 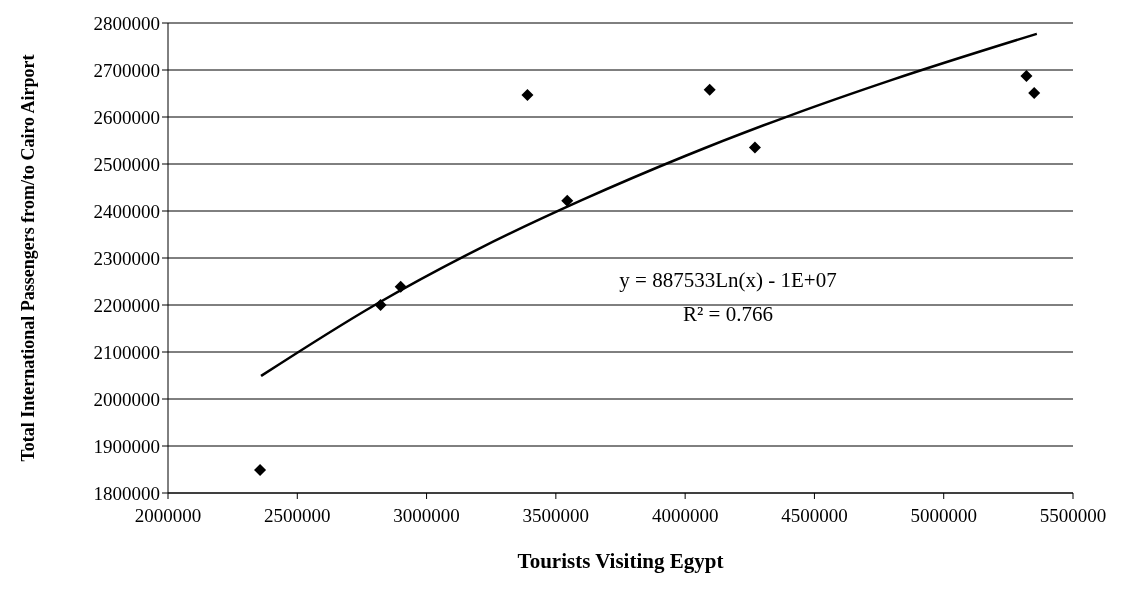 What do you see at coordinates (126, 117) in the screenshot?
I see `y-tick-label: 2600000` at bounding box center [126, 117].